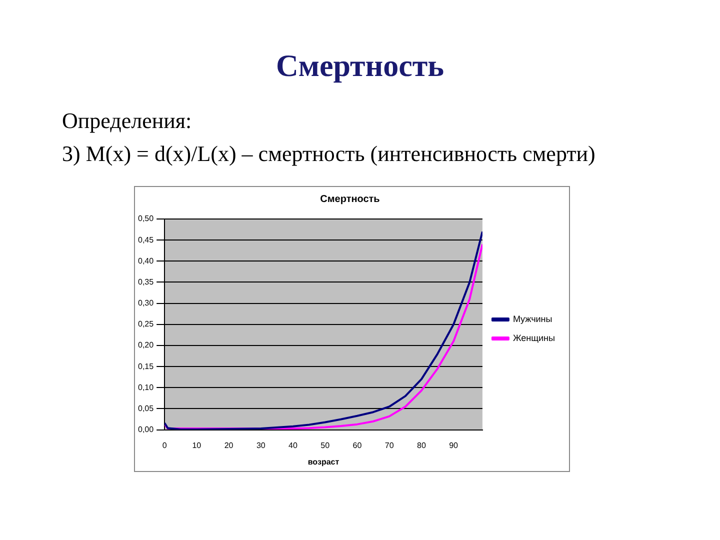 The height and width of the screenshot is (540, 720). I want to click on legend-label: Мужчины, so click(532, 319).